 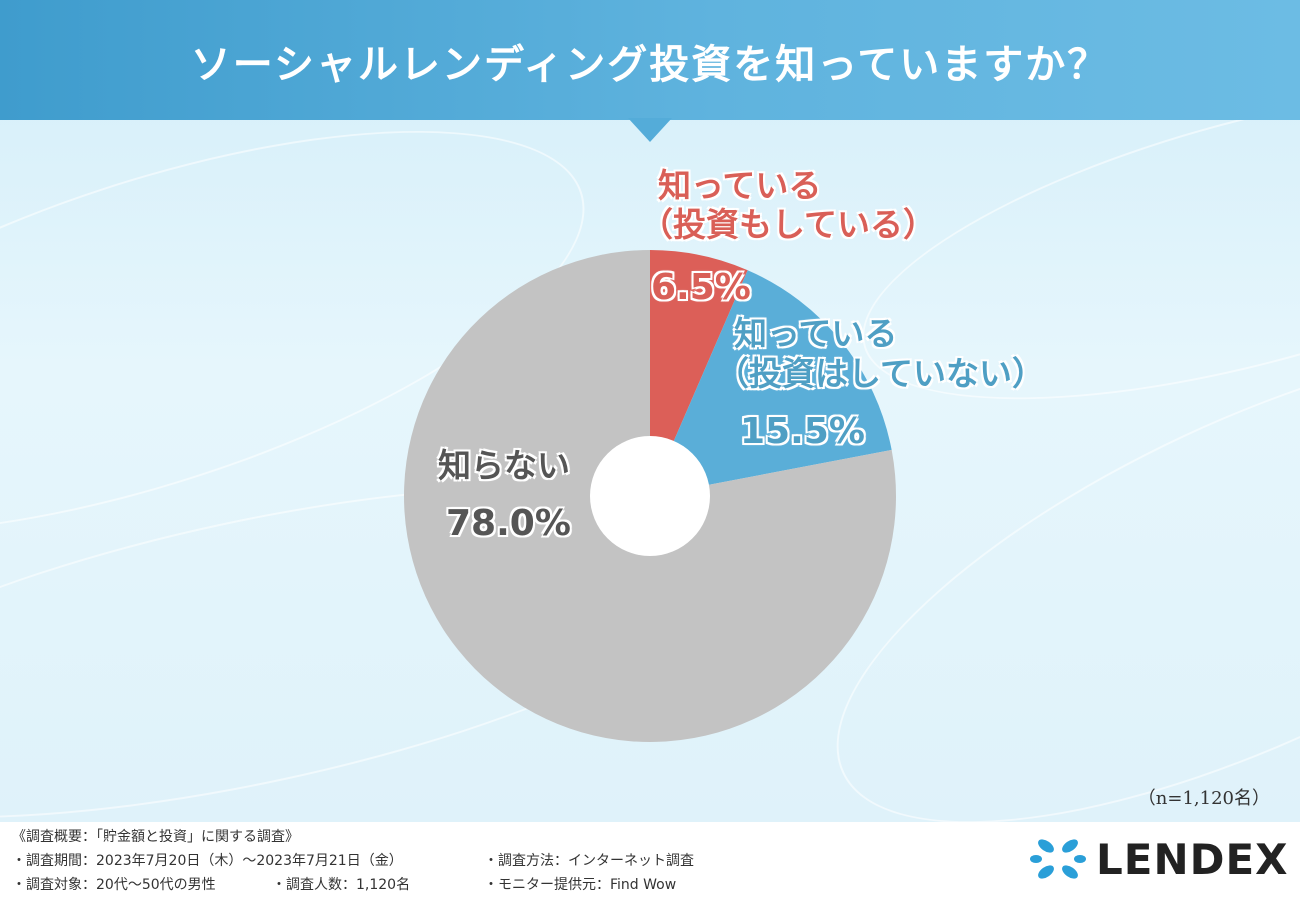 I want to click on title-pointer, so click(x=650, y=130).